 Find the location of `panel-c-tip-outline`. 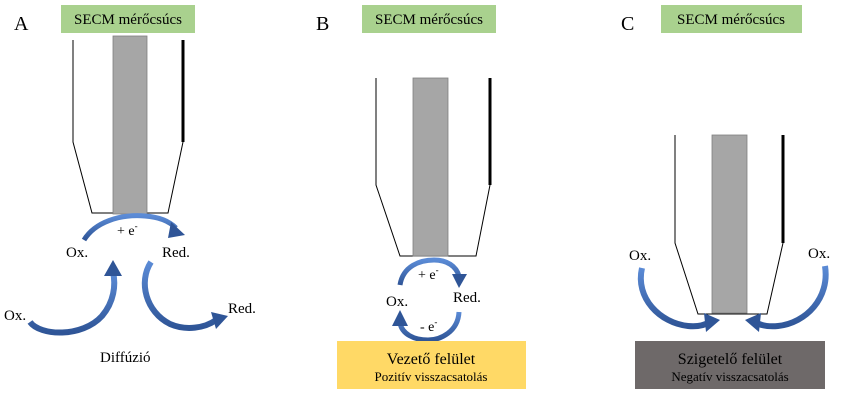

panel-c-tip-outline is located at coordinates (729, 225).